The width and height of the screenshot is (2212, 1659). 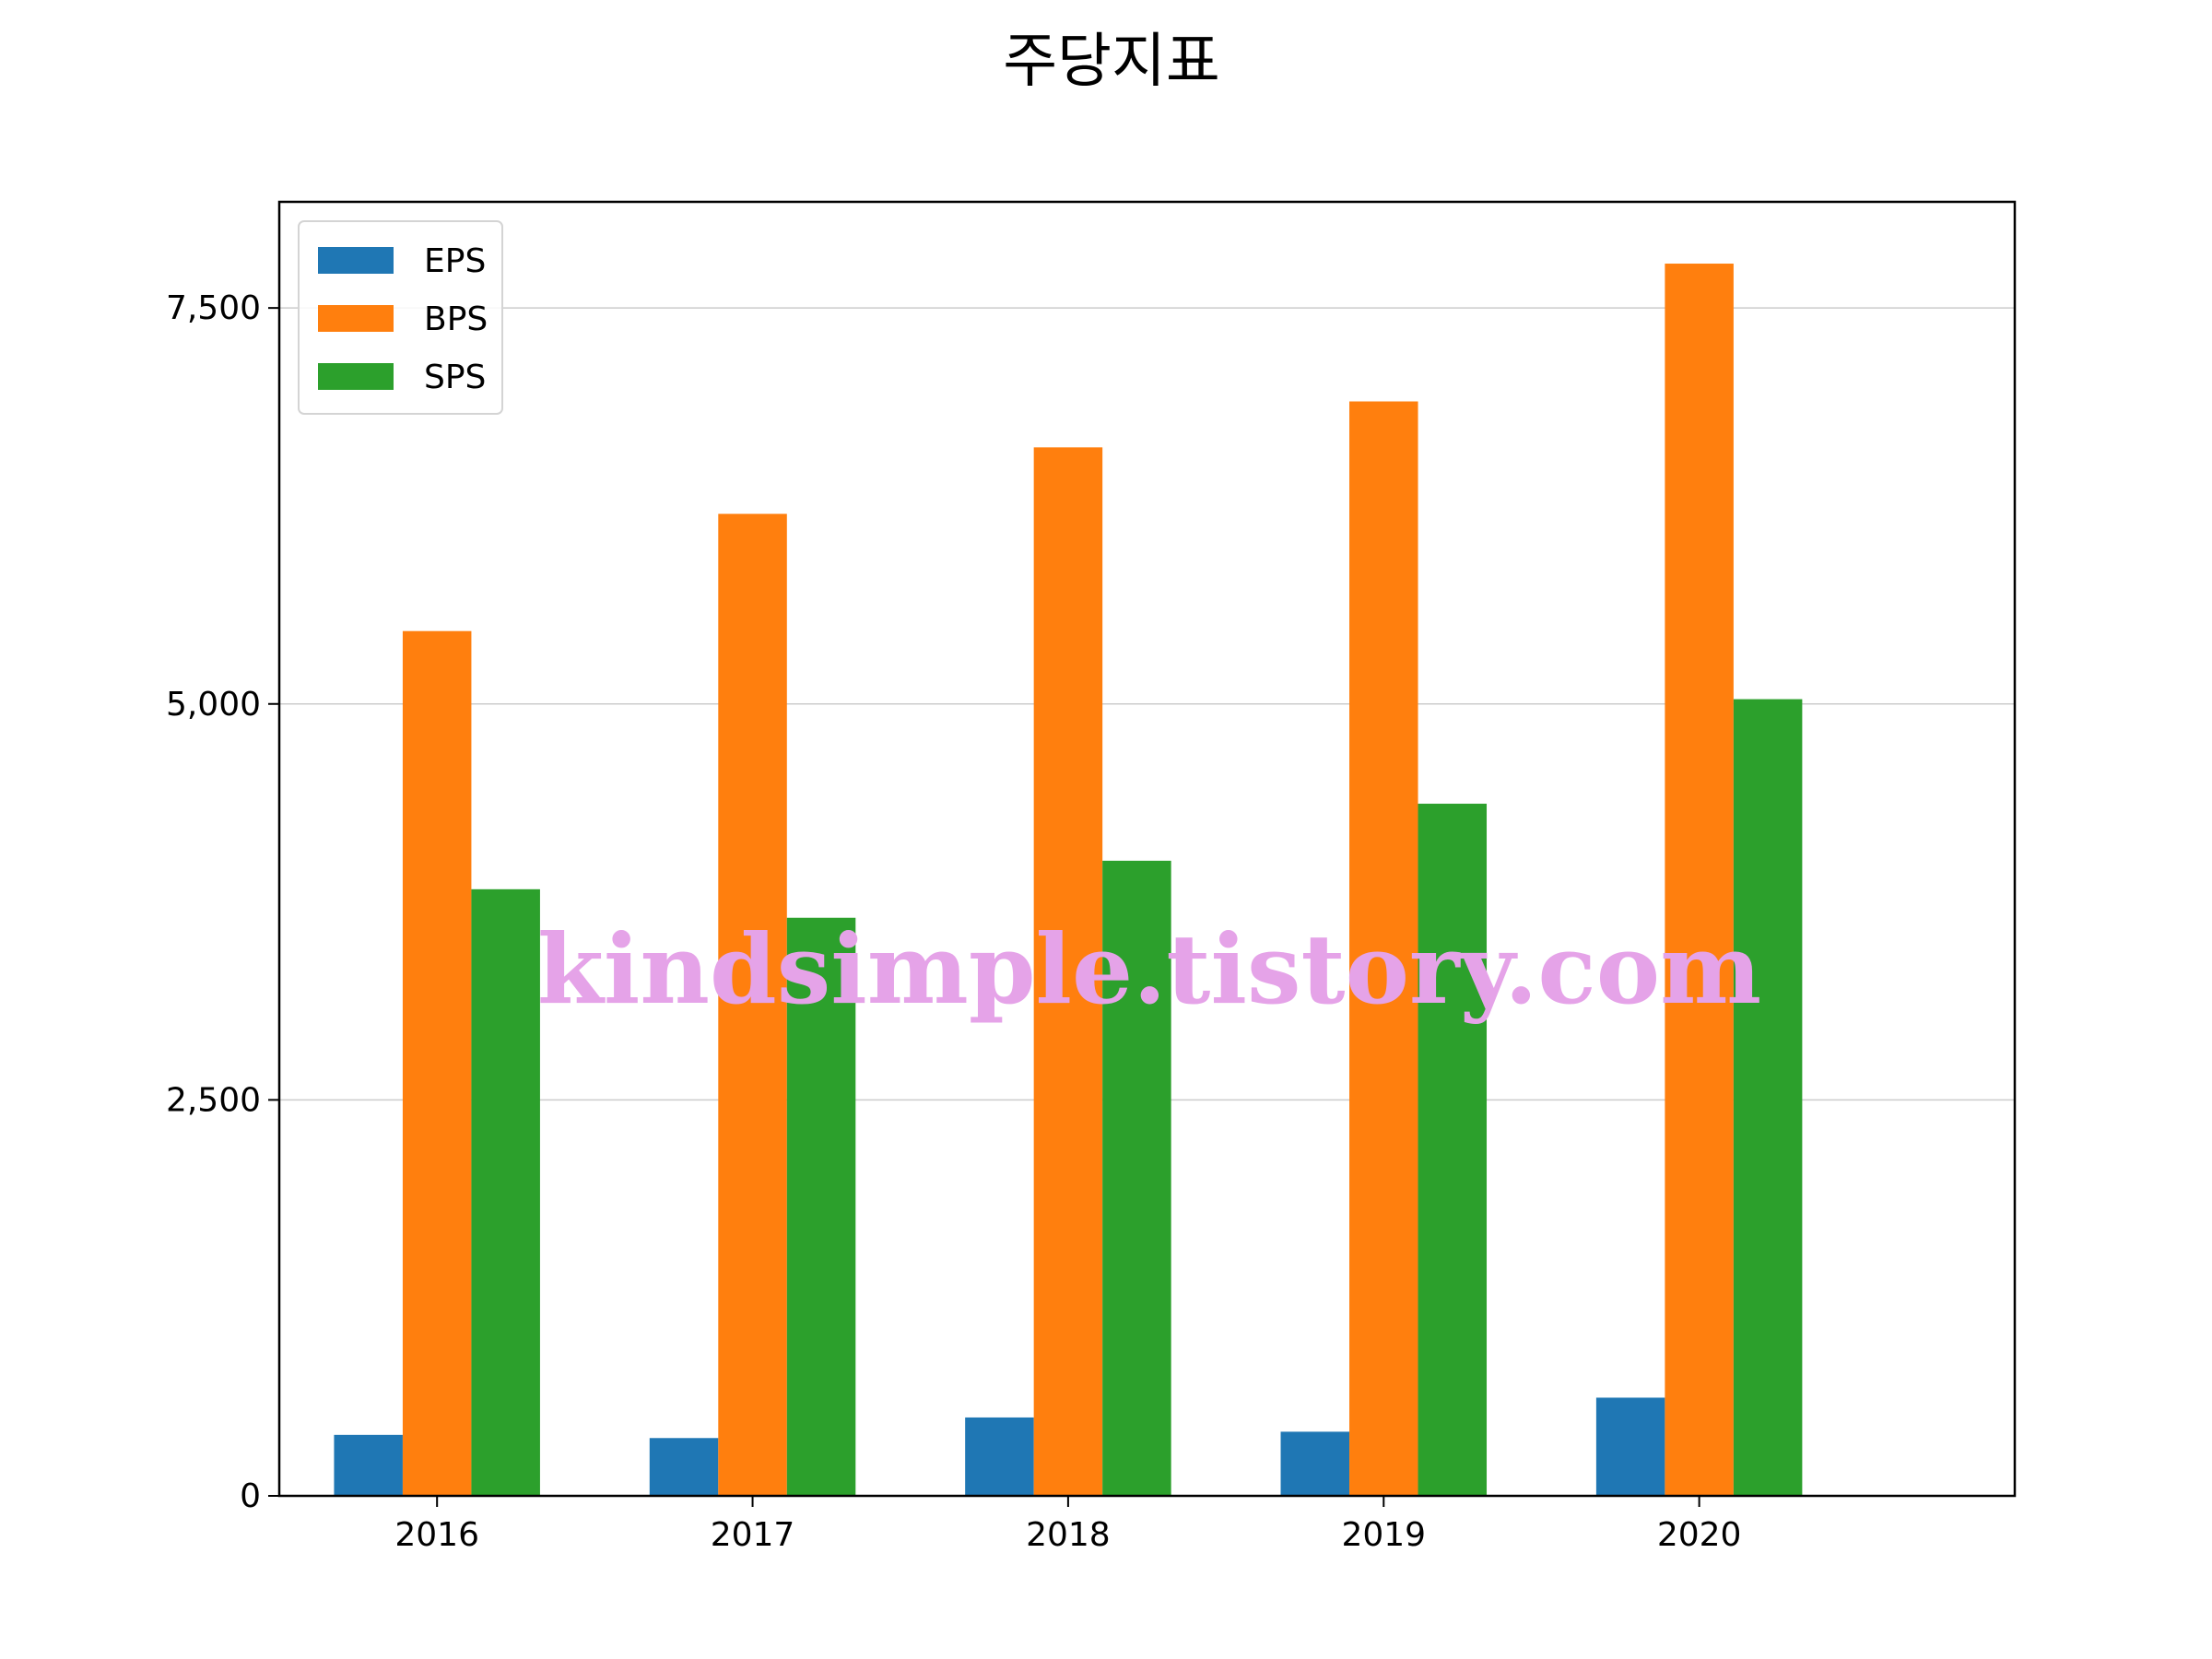 What do you see at coordinates (753, 1535) in the screenshot?
I see `x-tick-label: 2017` at bounding box center [753, 1535].